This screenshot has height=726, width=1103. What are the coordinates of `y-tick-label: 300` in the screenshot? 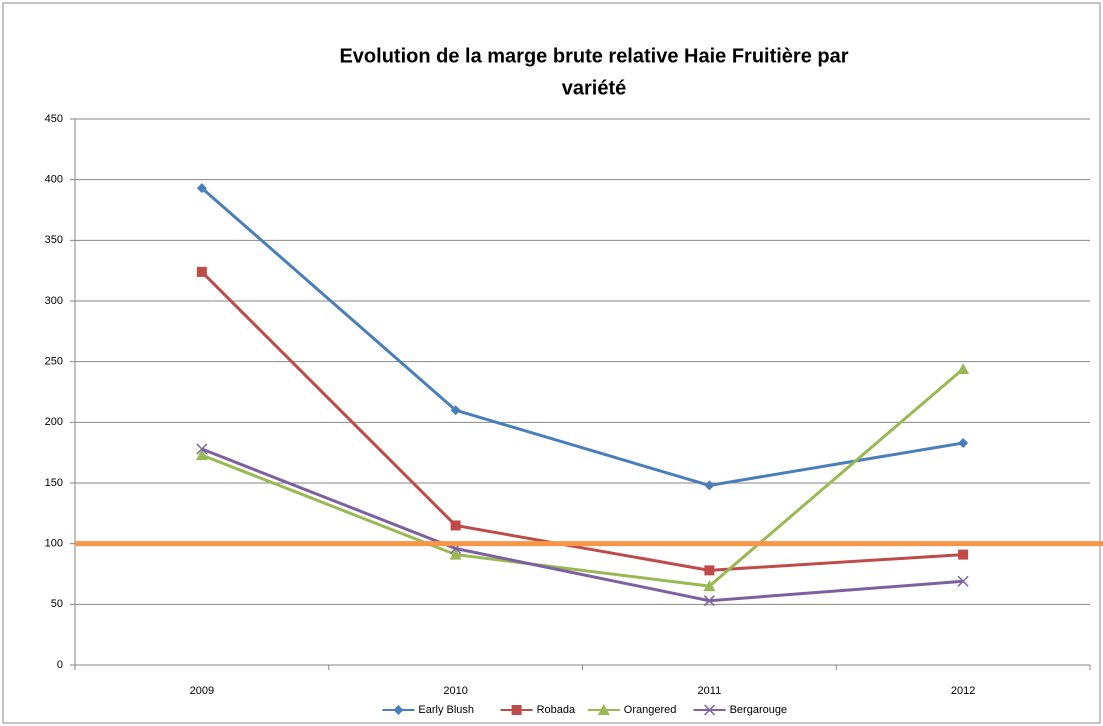 It's located at (54, 301).